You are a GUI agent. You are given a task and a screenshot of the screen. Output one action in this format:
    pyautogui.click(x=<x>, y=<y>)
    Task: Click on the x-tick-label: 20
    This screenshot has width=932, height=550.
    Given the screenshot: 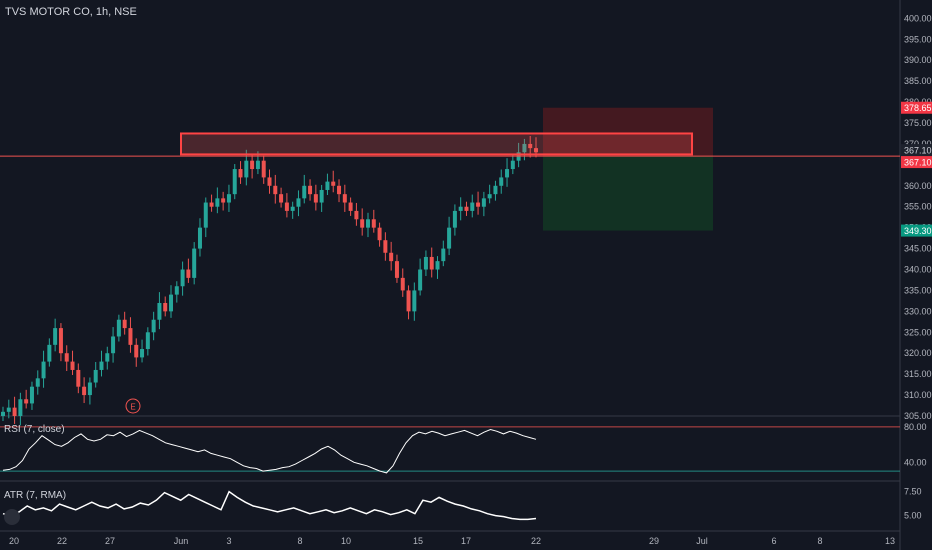 What is the action you would take?
    pyautogui.click(x=14, y=541)
    